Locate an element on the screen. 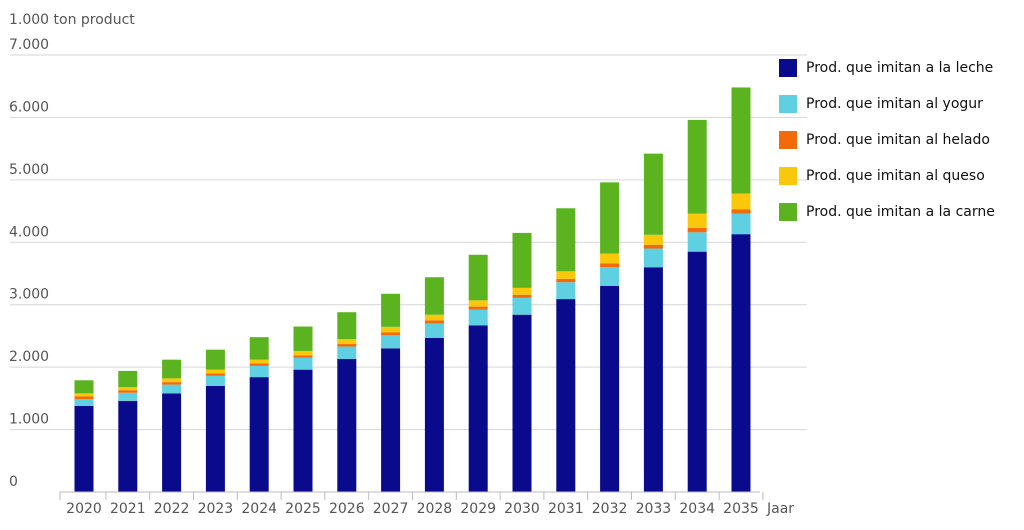  y-axis-unit-label: 1.000 ton product is located at coordinates (72, 20).